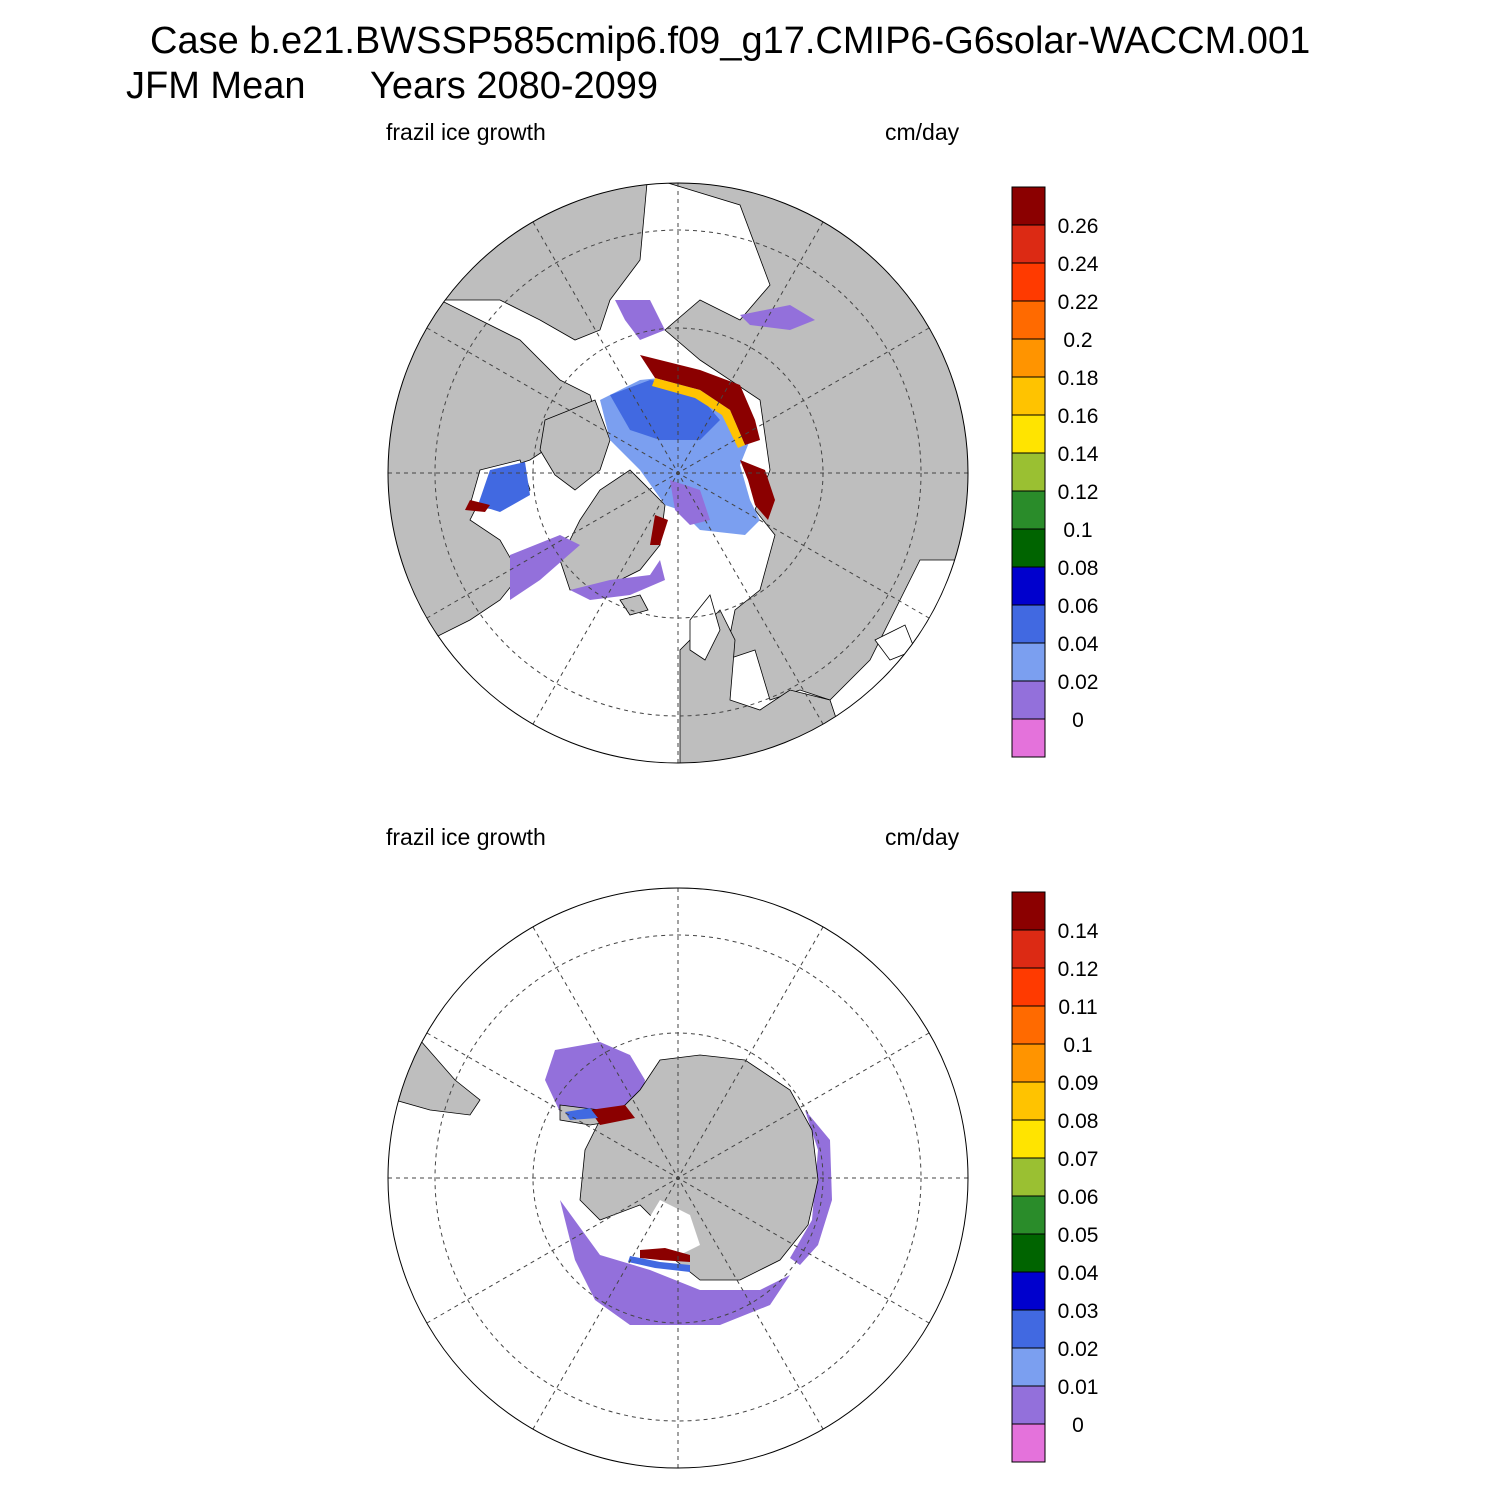 The width and height of the screenshot is (1500, 1500). I want to click on north-panel-left-title: frazil ice growth, so click(466, 132).